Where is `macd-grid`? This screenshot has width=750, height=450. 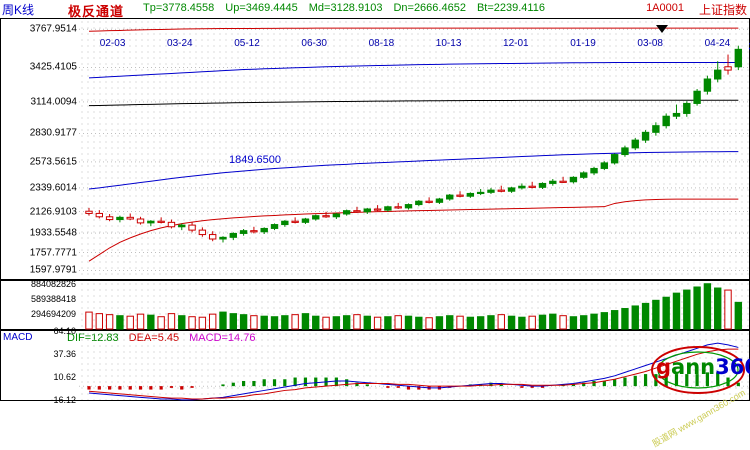
macd-grid is located at coordinates (414, 365).